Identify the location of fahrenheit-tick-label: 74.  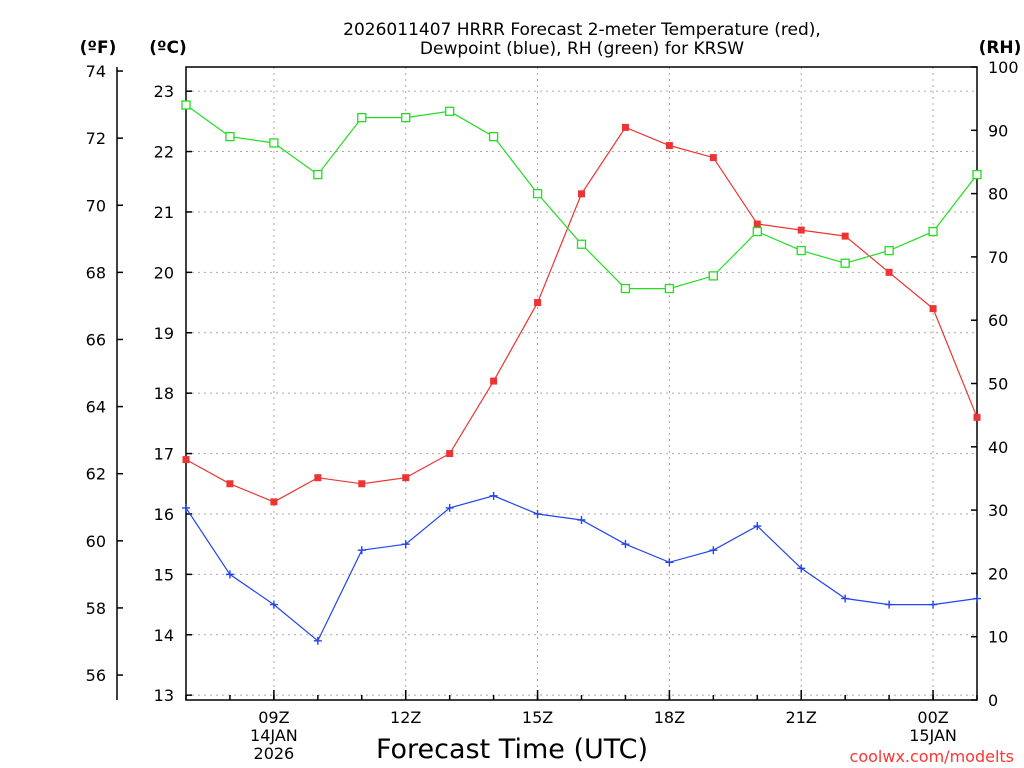
(96, 71).